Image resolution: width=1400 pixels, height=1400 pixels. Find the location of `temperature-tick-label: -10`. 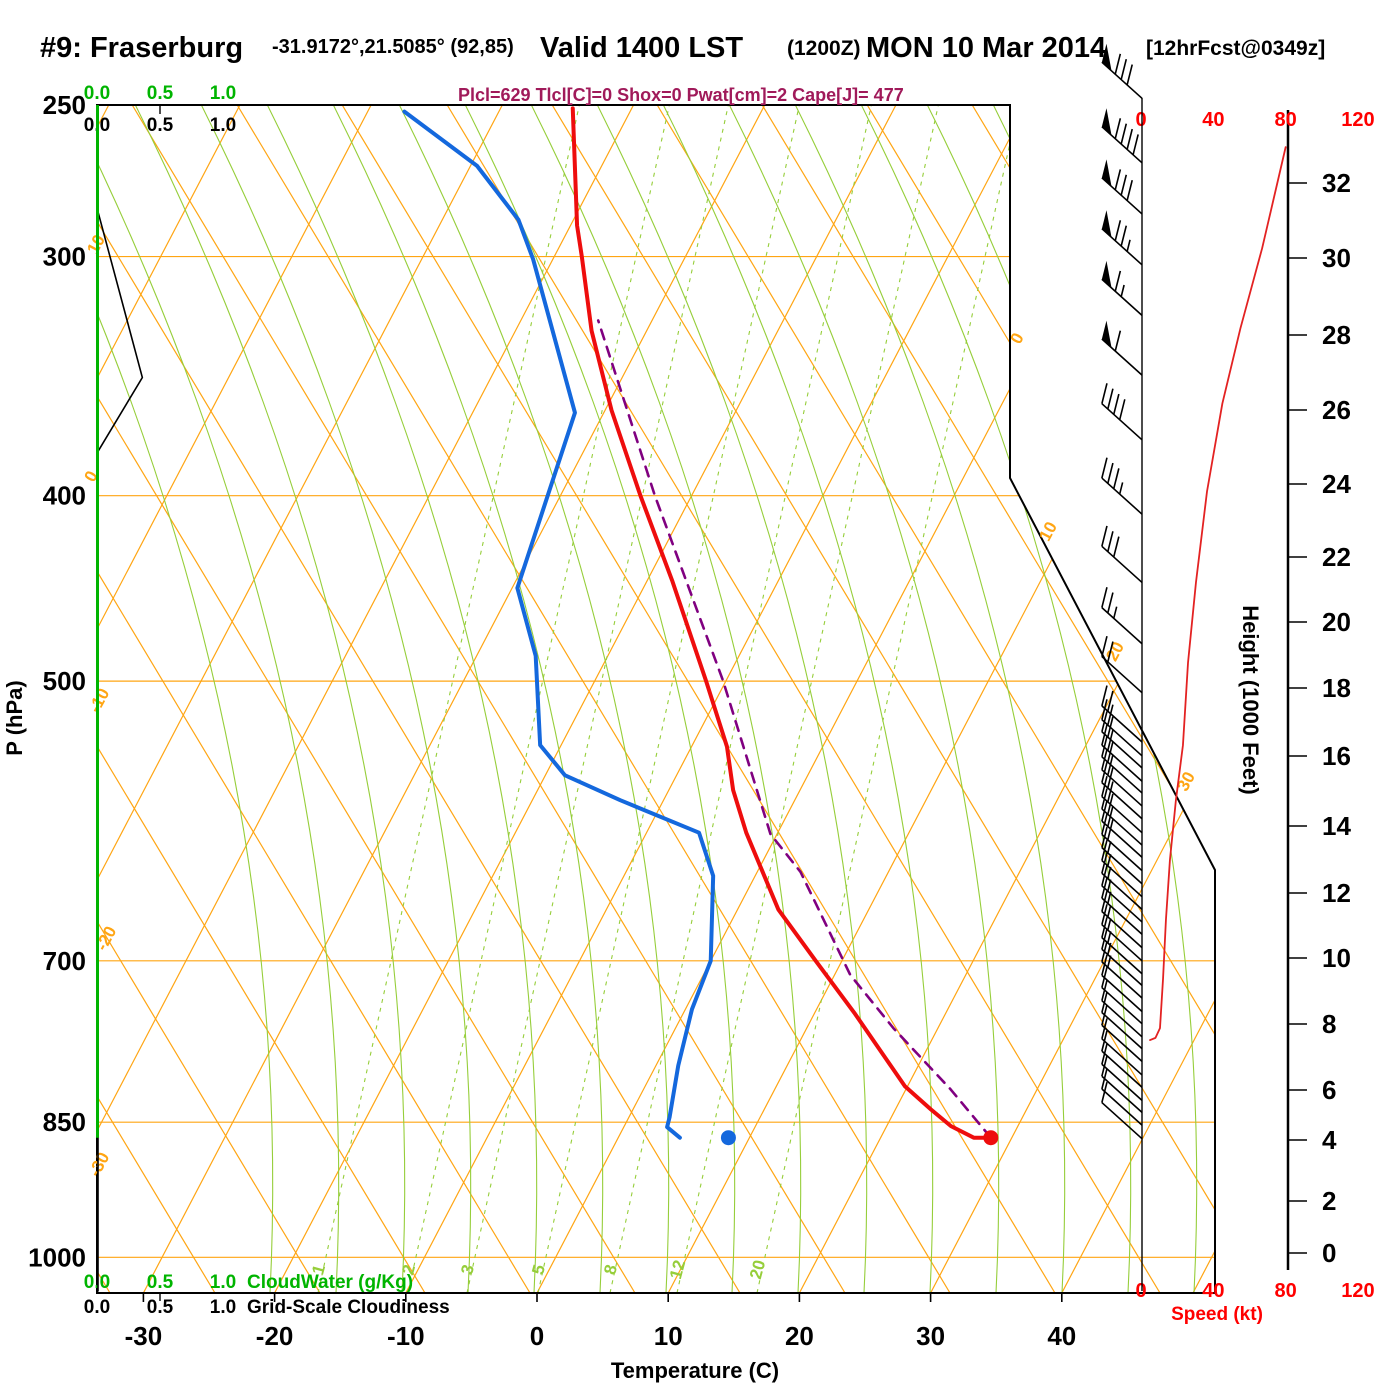

temperature-tick-label: -10 is located at coordinates (406, 1336).